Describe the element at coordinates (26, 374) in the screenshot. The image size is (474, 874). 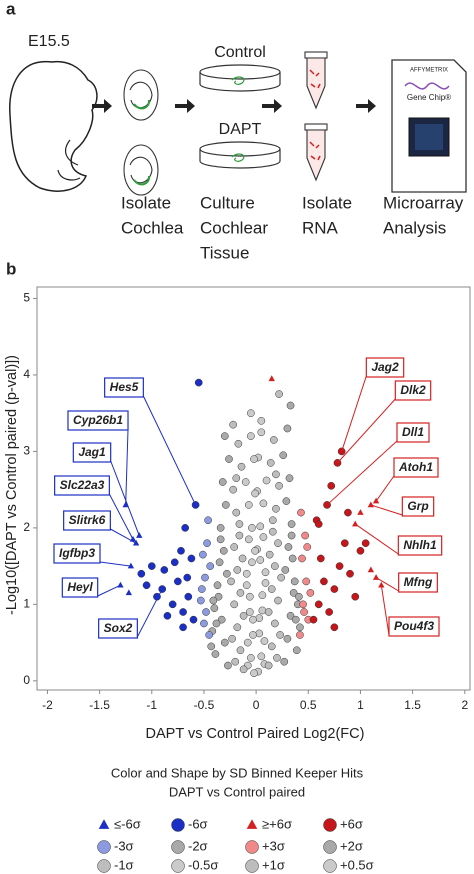
I see `y-tick-label: 4` at that location.